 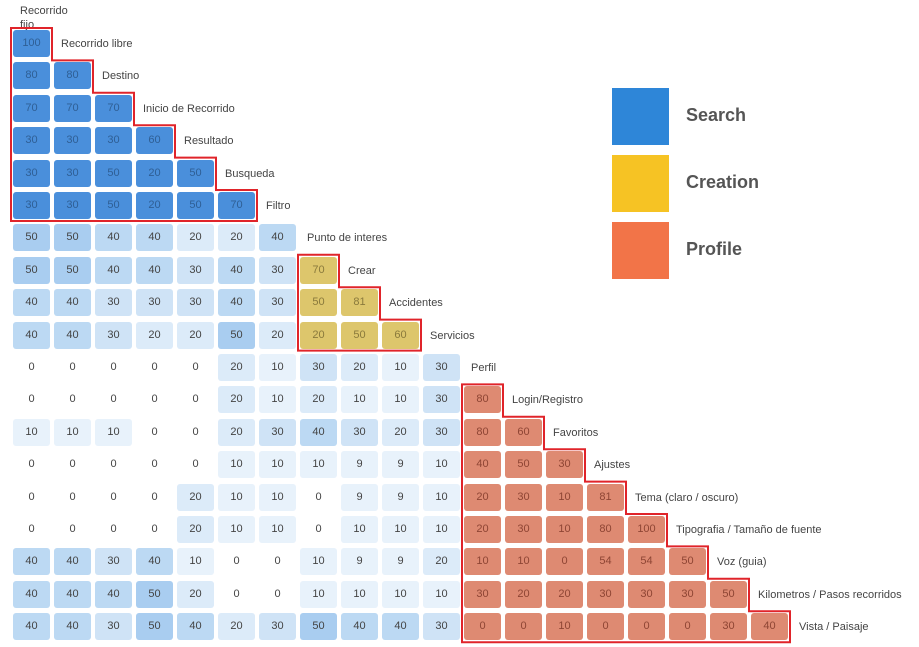 I want to click on legend-swatch-search, so click(x=640, y=116).